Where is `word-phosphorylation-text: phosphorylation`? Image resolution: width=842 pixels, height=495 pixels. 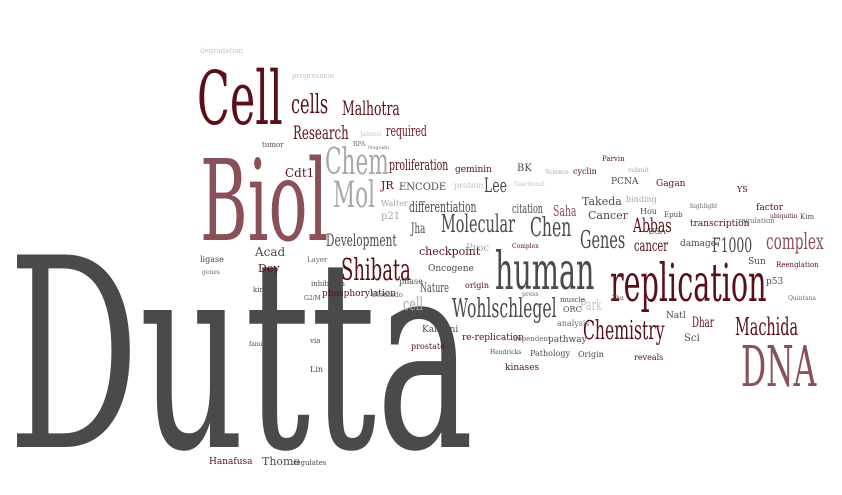
word-phosphorylation-text: phosphorylation is located at coordinates (359, 294).